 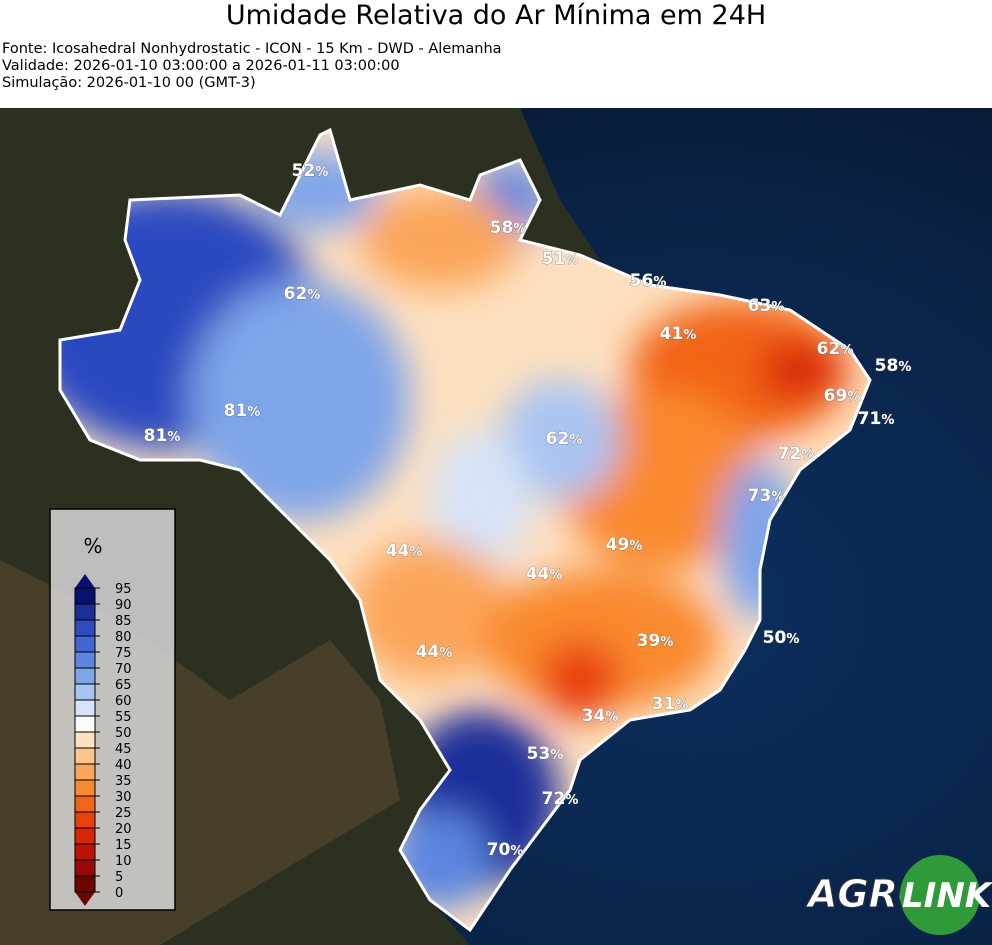 I want to click on value-label: 51%, so click(x=560, y=259).